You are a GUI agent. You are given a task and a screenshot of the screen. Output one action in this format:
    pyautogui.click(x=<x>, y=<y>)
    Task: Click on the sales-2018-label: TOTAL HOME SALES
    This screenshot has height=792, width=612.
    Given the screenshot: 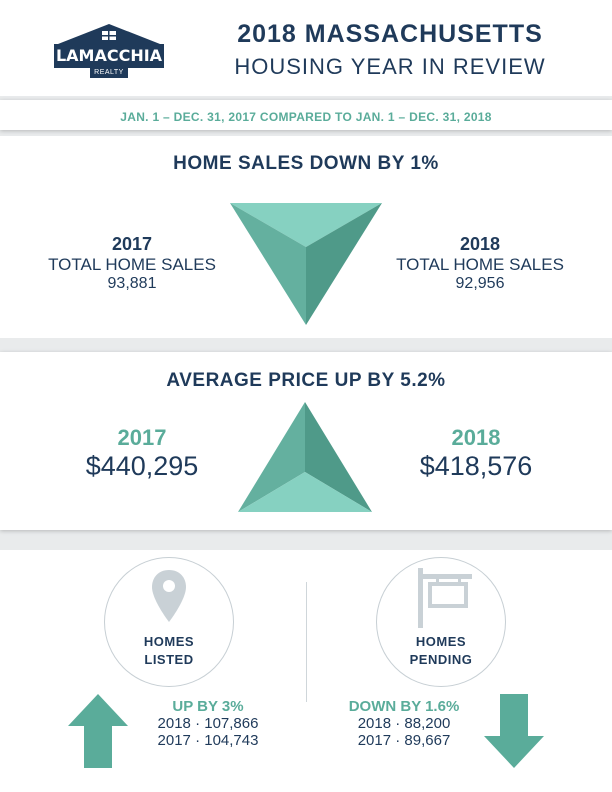 What is the action you would take?
    pyautogui.click(x=480, y=264)
    